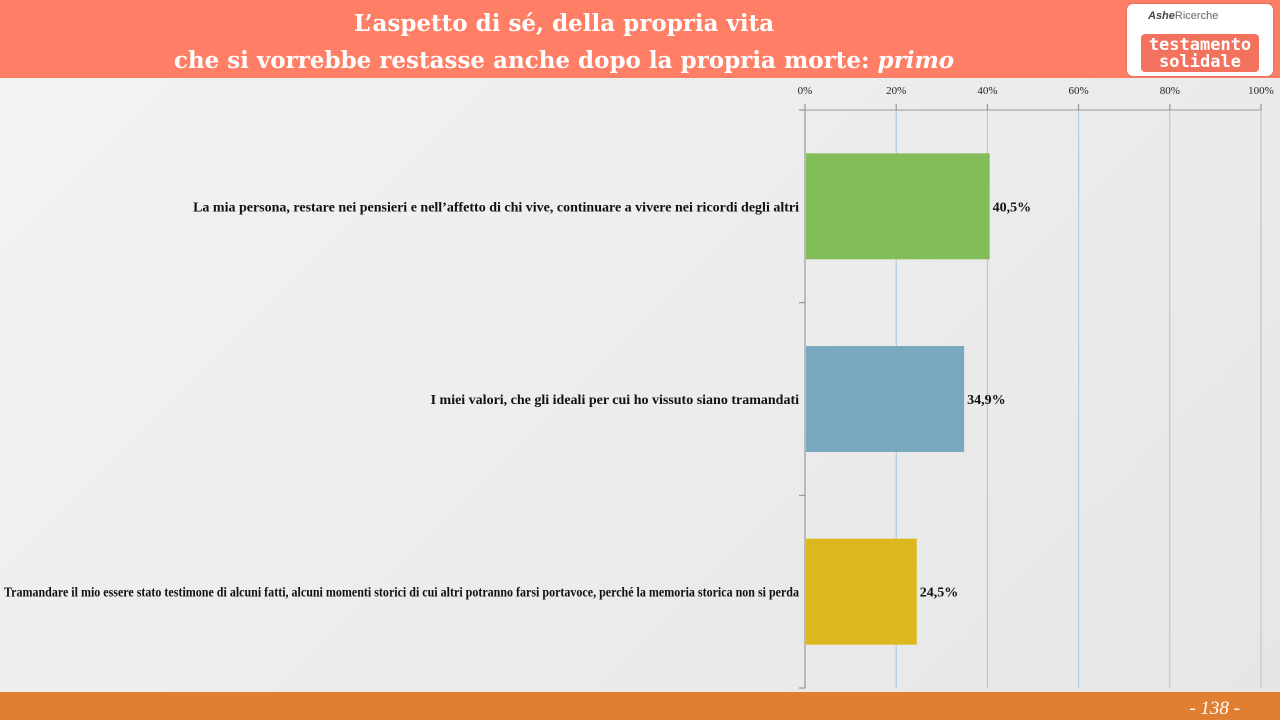 The image size is (1280, 720). Describe the element at coordinates (805, 91) in the screenshot. I see `x-tick-label-0: 0%` at that location.